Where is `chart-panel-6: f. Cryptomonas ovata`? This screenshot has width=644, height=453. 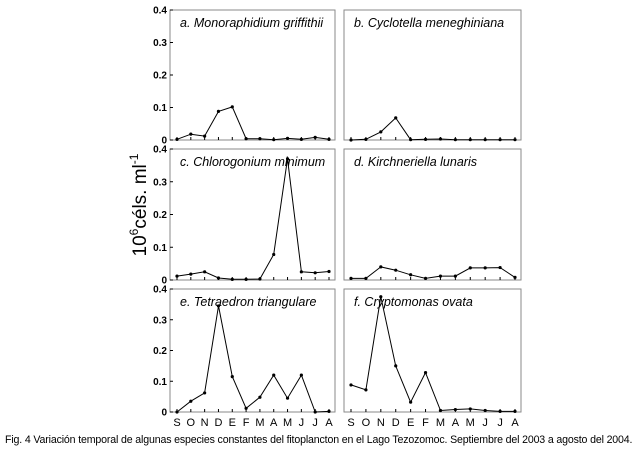 chart-panel-6: f. Cryptomonas ovata is located at coordinates (432, 350).